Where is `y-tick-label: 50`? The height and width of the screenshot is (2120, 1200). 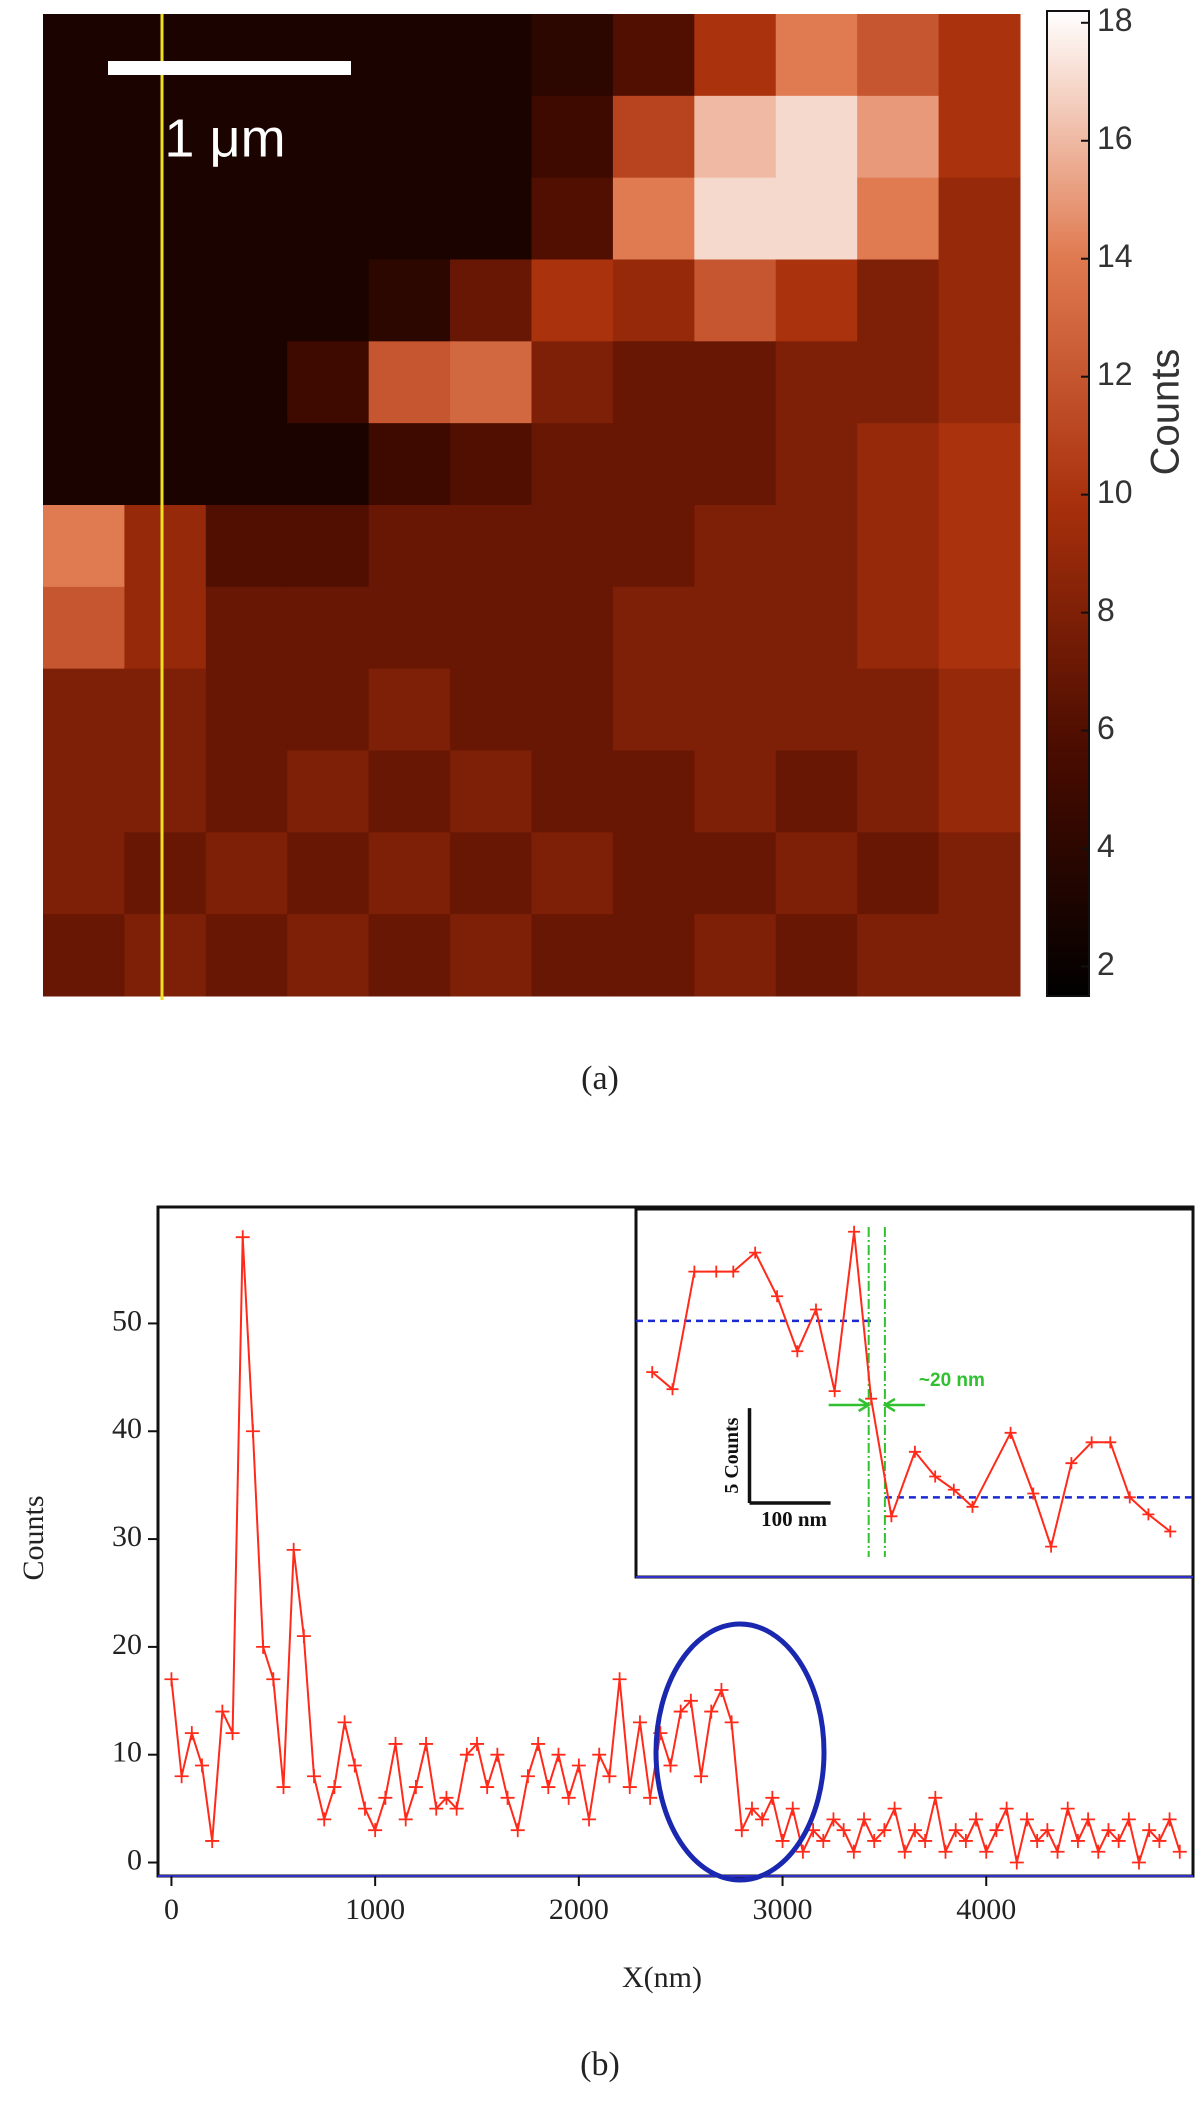 y-tick-label: 50 is located at coordinates (127, 1320).